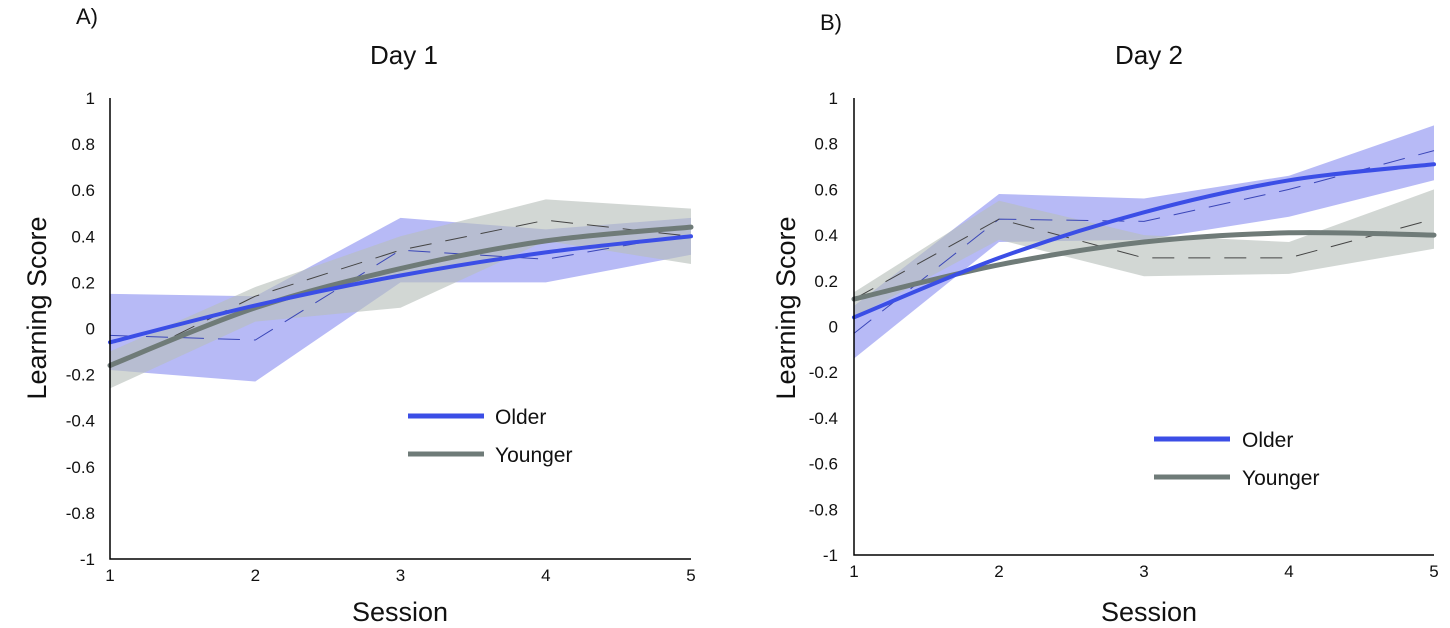 The height and width of the screenshot is (628, 1450). I want to click on panel-label: A), so click(87, 16).